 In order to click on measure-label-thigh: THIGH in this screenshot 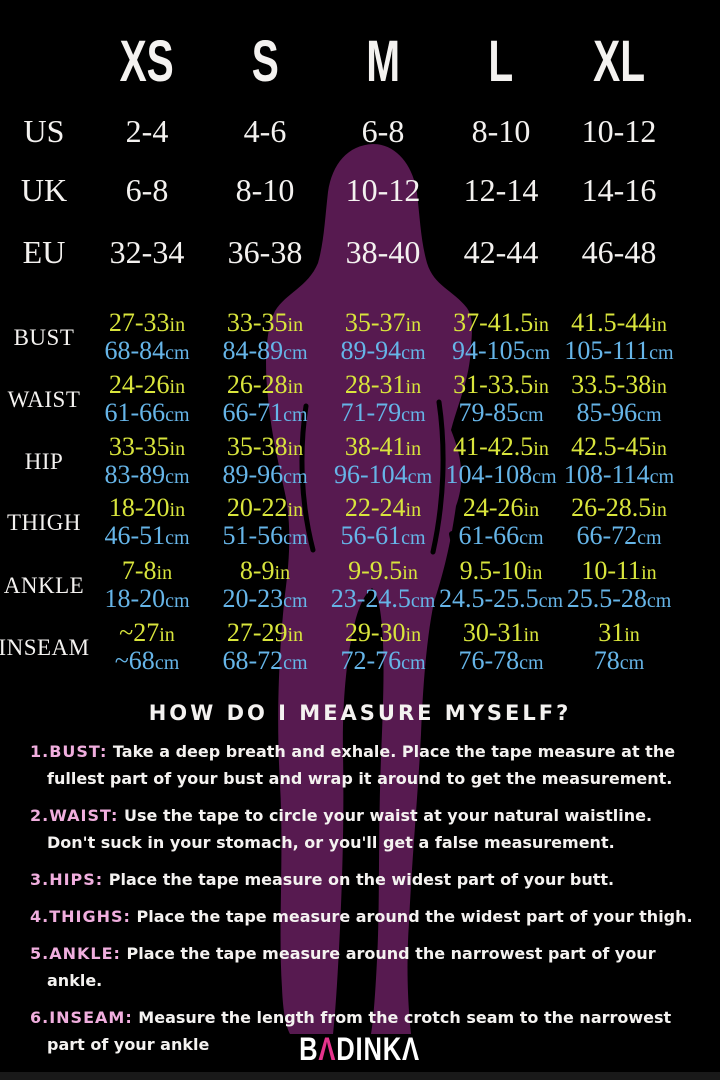, I will do `click(44, 522)`.